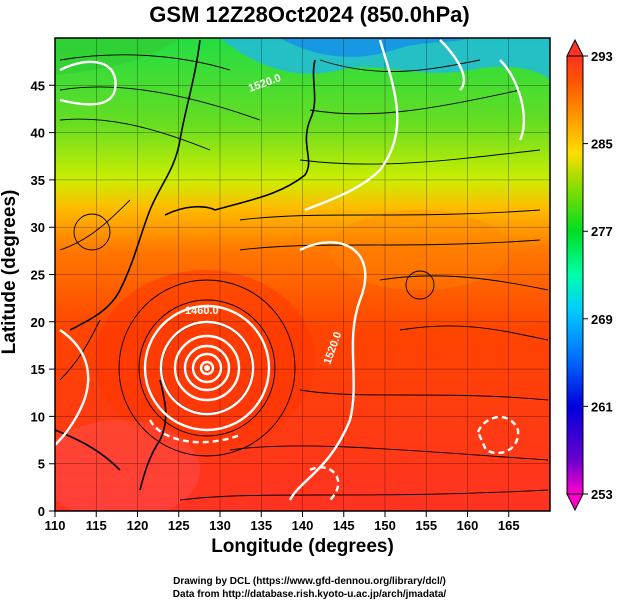  Describe the element at coordinates (38, 416) in the screenshot. I see `y-tick-label: 10` at that location.